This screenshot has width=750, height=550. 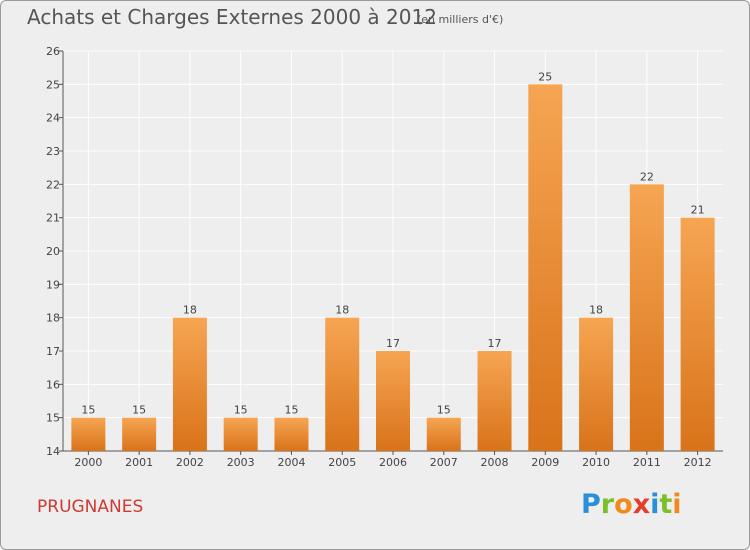 What do you see at coordinates (53, 451) in the screenshot?
I see `y-tick-label: 14` at bounding box center [53, 451].